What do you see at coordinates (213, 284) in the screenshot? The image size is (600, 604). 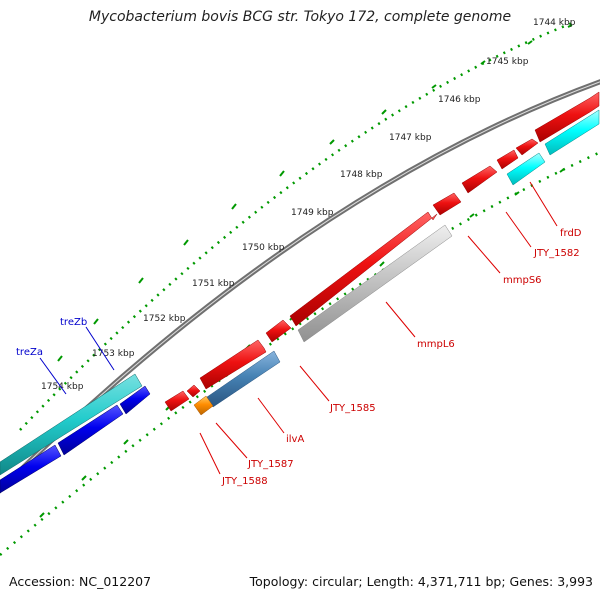 I see `ruler-tick-label-1751: 1751 kbp` at bounding box center [213, 284].